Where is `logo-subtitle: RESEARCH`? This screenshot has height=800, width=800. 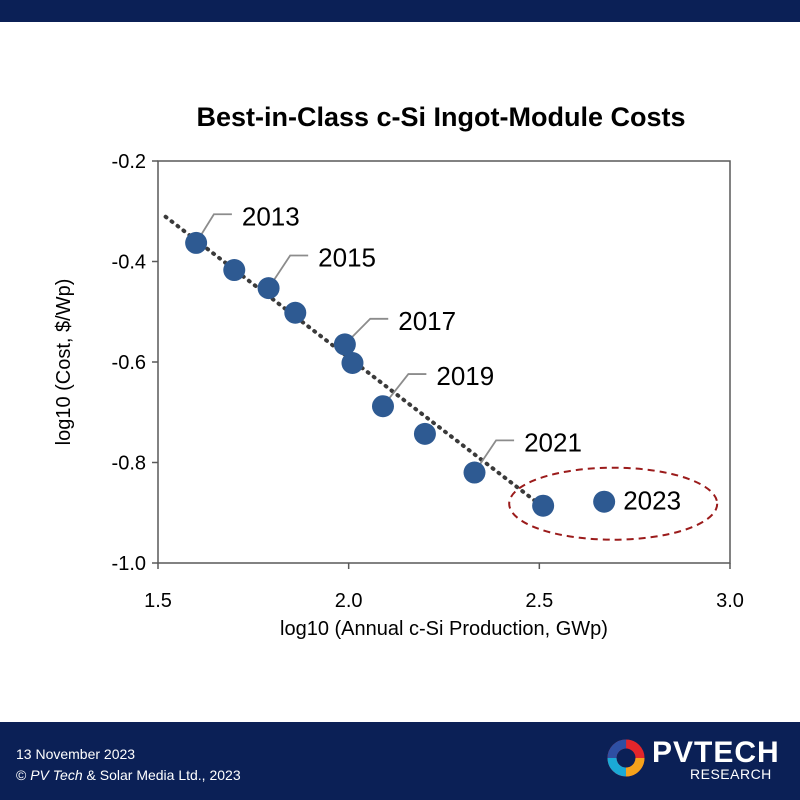
logo-subtitle: RESEARCH is located at coordinates (731, 774).